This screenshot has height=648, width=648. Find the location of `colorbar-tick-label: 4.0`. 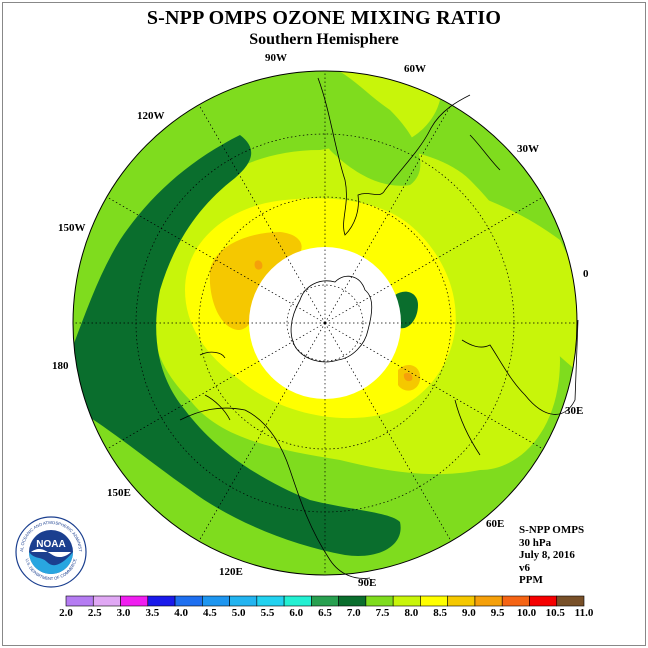

colorbar-tick-label: 4.0 is located at coordinates (181, 613).